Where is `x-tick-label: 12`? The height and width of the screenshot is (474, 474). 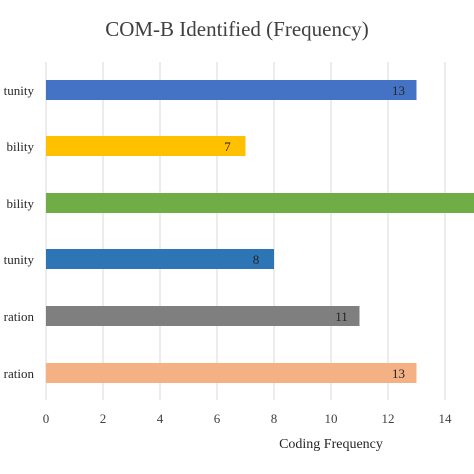
x-tick-label: 12 is located at coordinates (388, 418).